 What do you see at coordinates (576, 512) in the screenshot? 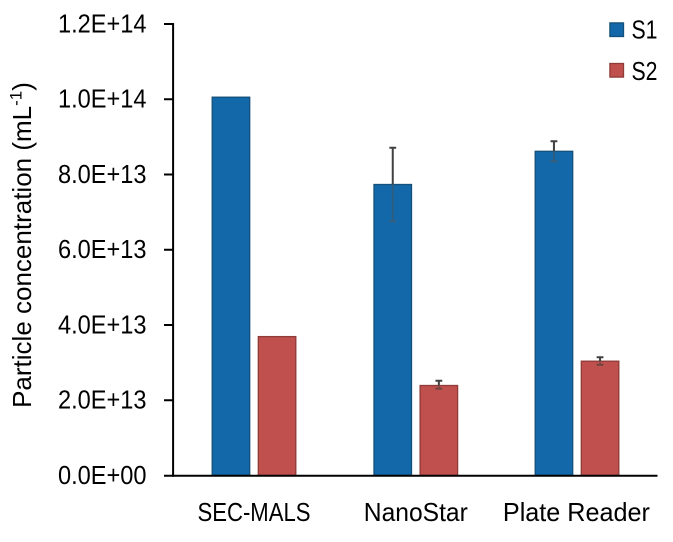
I see `svg-text: Plate Reader` at bounding box center [576, 512].